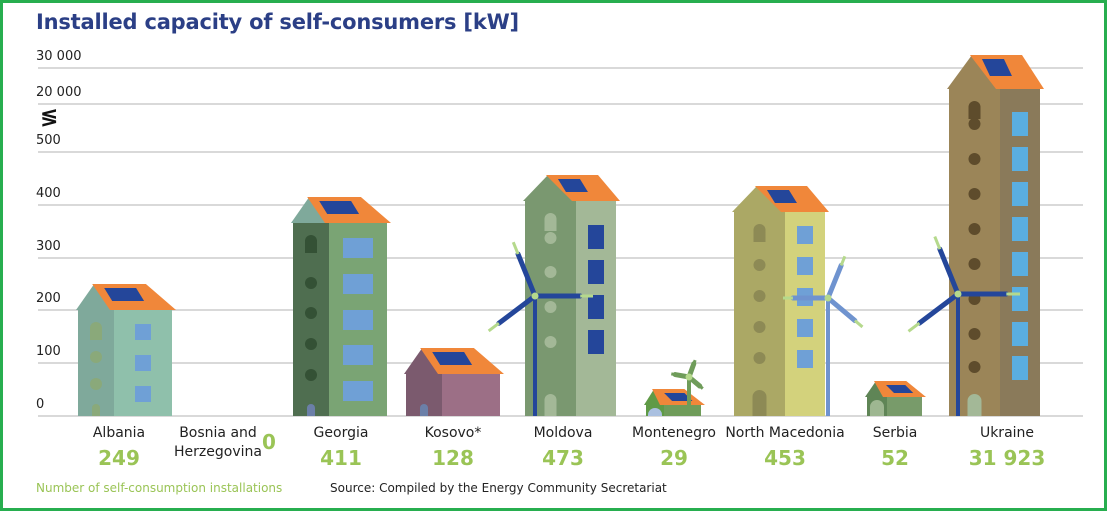 This screenshot has height=511, width=1107. I want to click on installation-count: 249, so click(119, 458).